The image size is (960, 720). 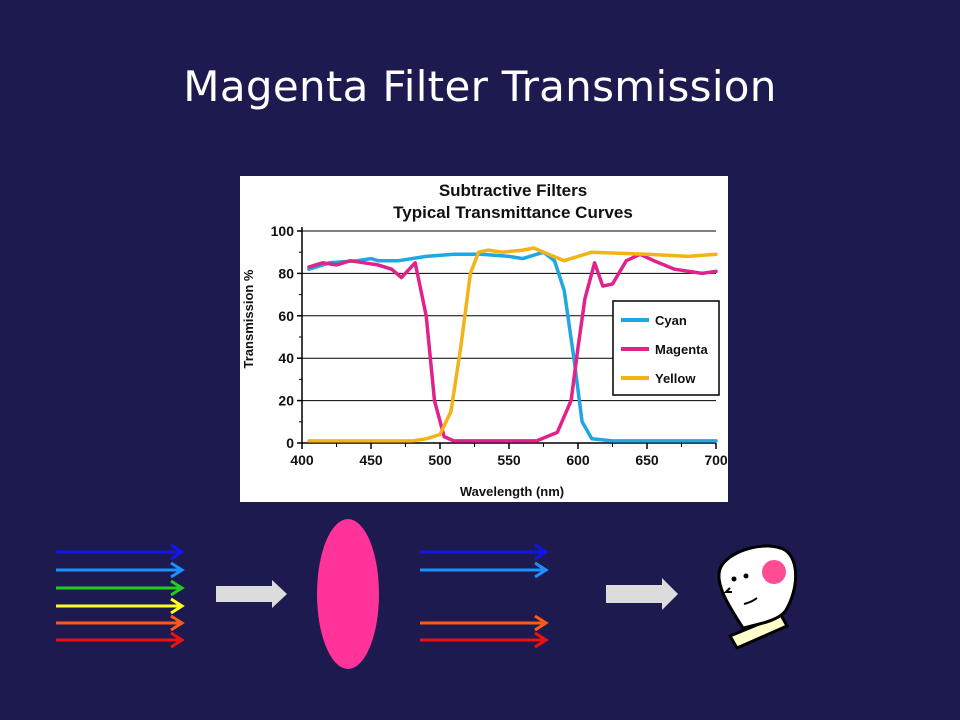 What do you see at coordinates (251, 594) in the screenshot?
I see `arrow-icon-into-filter` at bounding box center [251, 594].